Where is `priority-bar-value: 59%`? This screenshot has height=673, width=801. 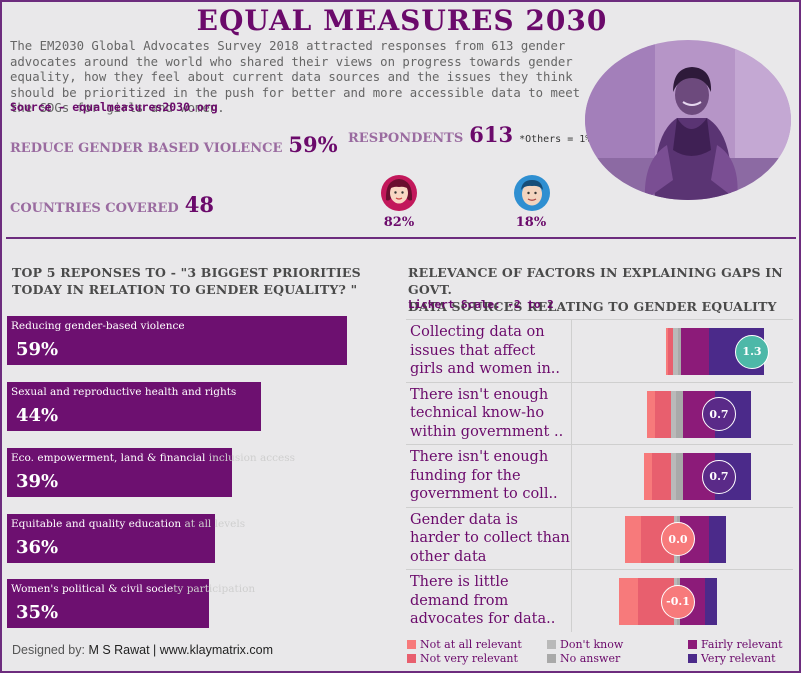 priority-bar-value: 59% is located at coordinates (37, 349).